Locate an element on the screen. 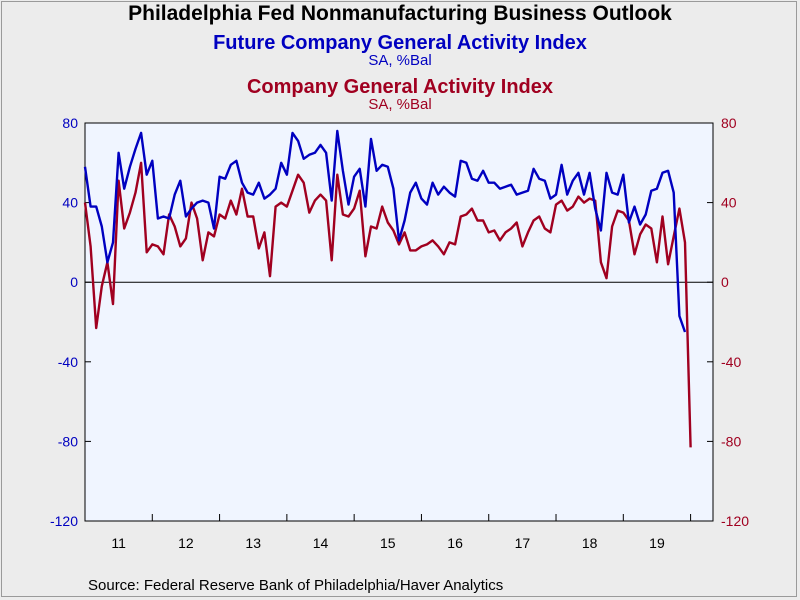  series-1-name: Future Company General Activity Index is located at coordinates (400, 43).